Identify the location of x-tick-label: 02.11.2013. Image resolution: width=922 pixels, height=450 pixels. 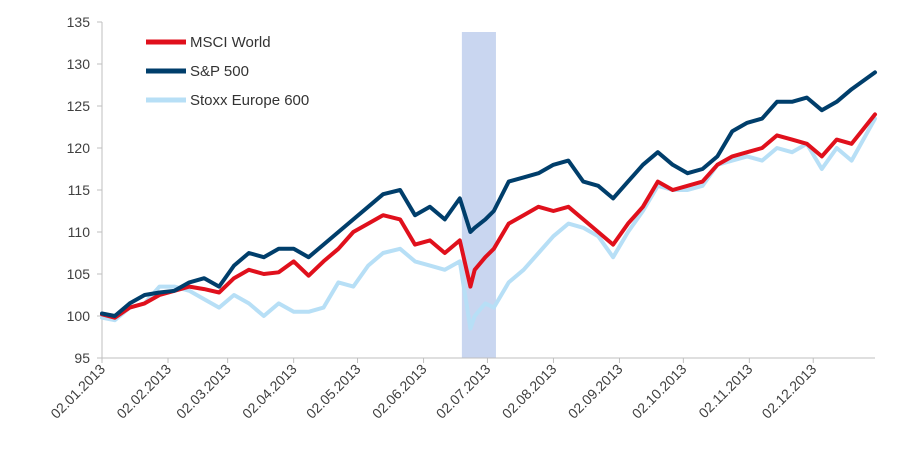
(725, 391).